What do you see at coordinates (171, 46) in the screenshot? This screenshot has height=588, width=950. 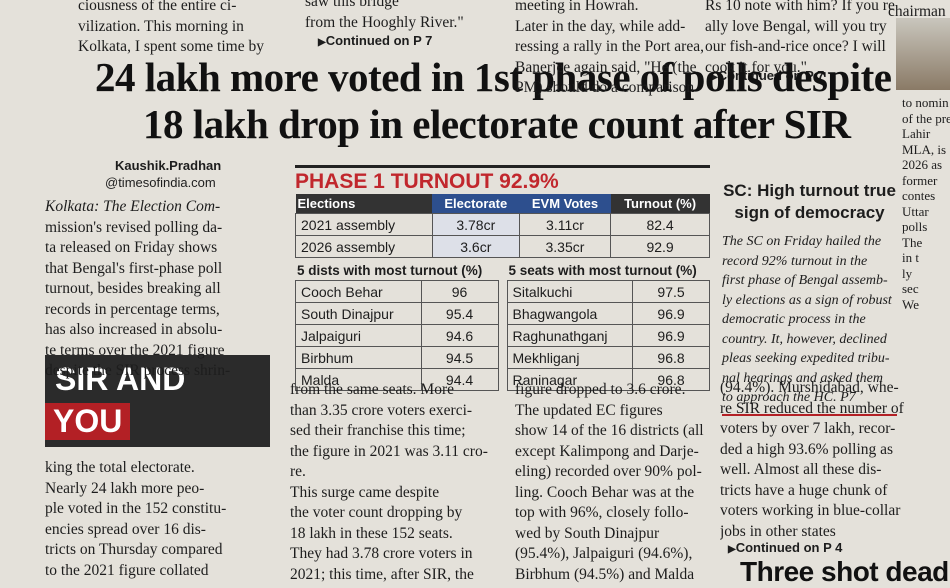 I see `text-line: Kolkata, I spent some time by` at bounding box center [171, 46].